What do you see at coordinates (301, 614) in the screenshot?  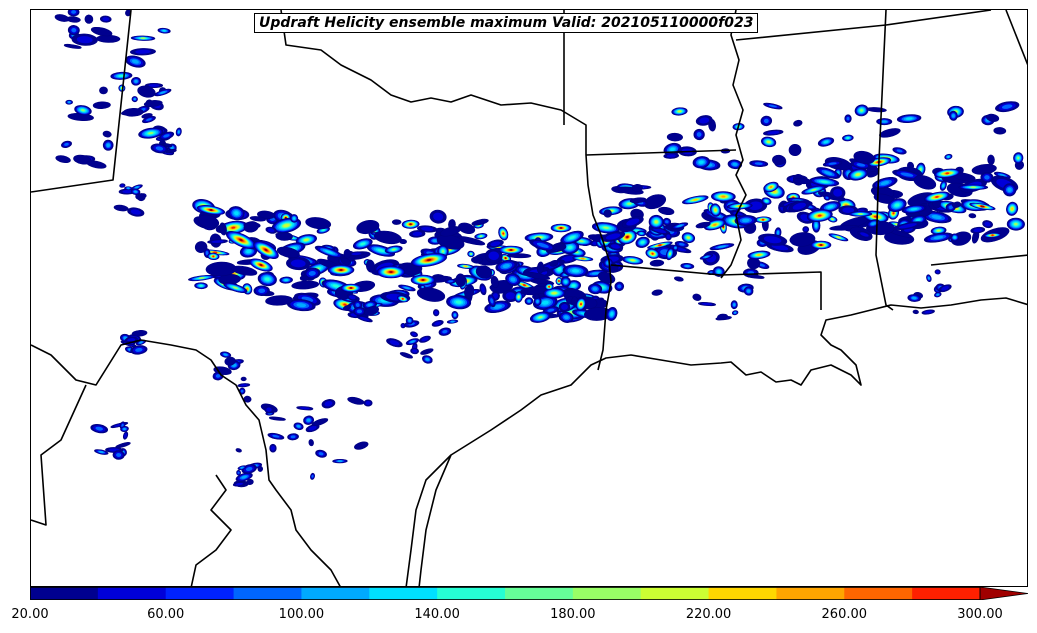 I see `colorbar-tick-label: 100.00` at bounding box center [301, 614].